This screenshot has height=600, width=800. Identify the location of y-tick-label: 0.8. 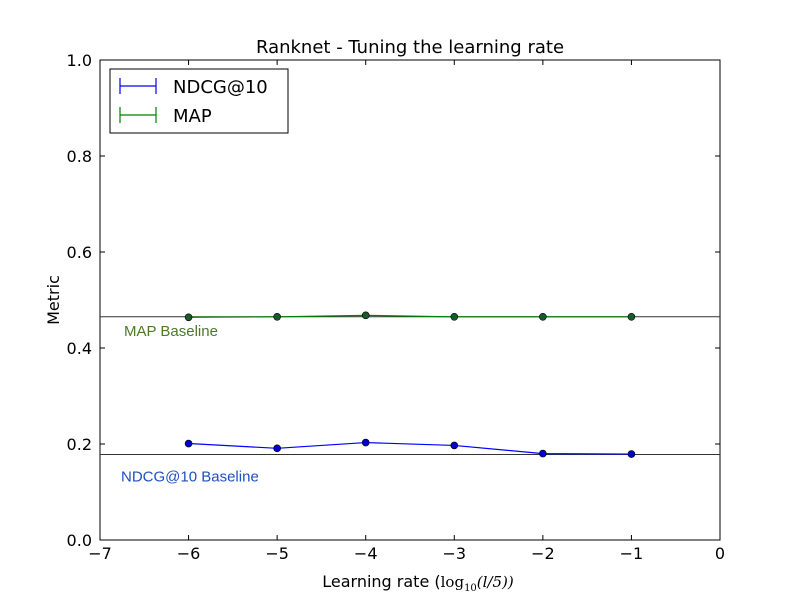
(79, 156).